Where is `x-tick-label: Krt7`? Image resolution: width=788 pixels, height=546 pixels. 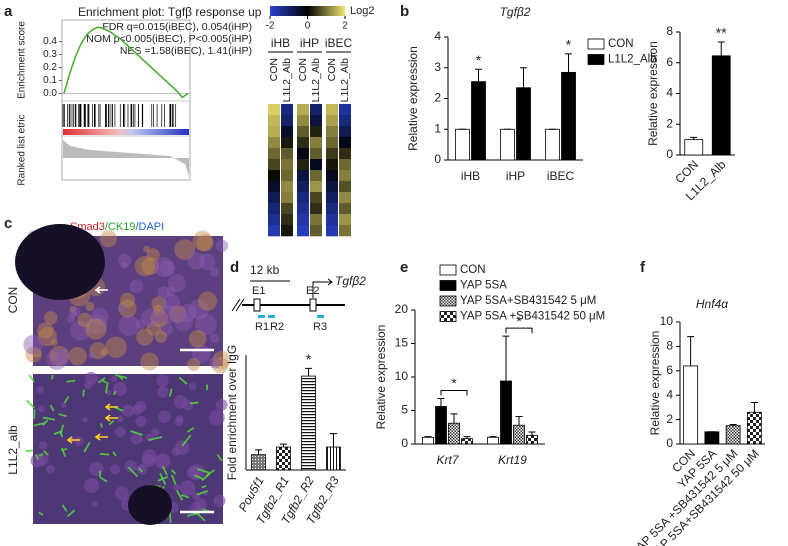
x-tick-label: Krt7 is located at coordinates (447, 460).